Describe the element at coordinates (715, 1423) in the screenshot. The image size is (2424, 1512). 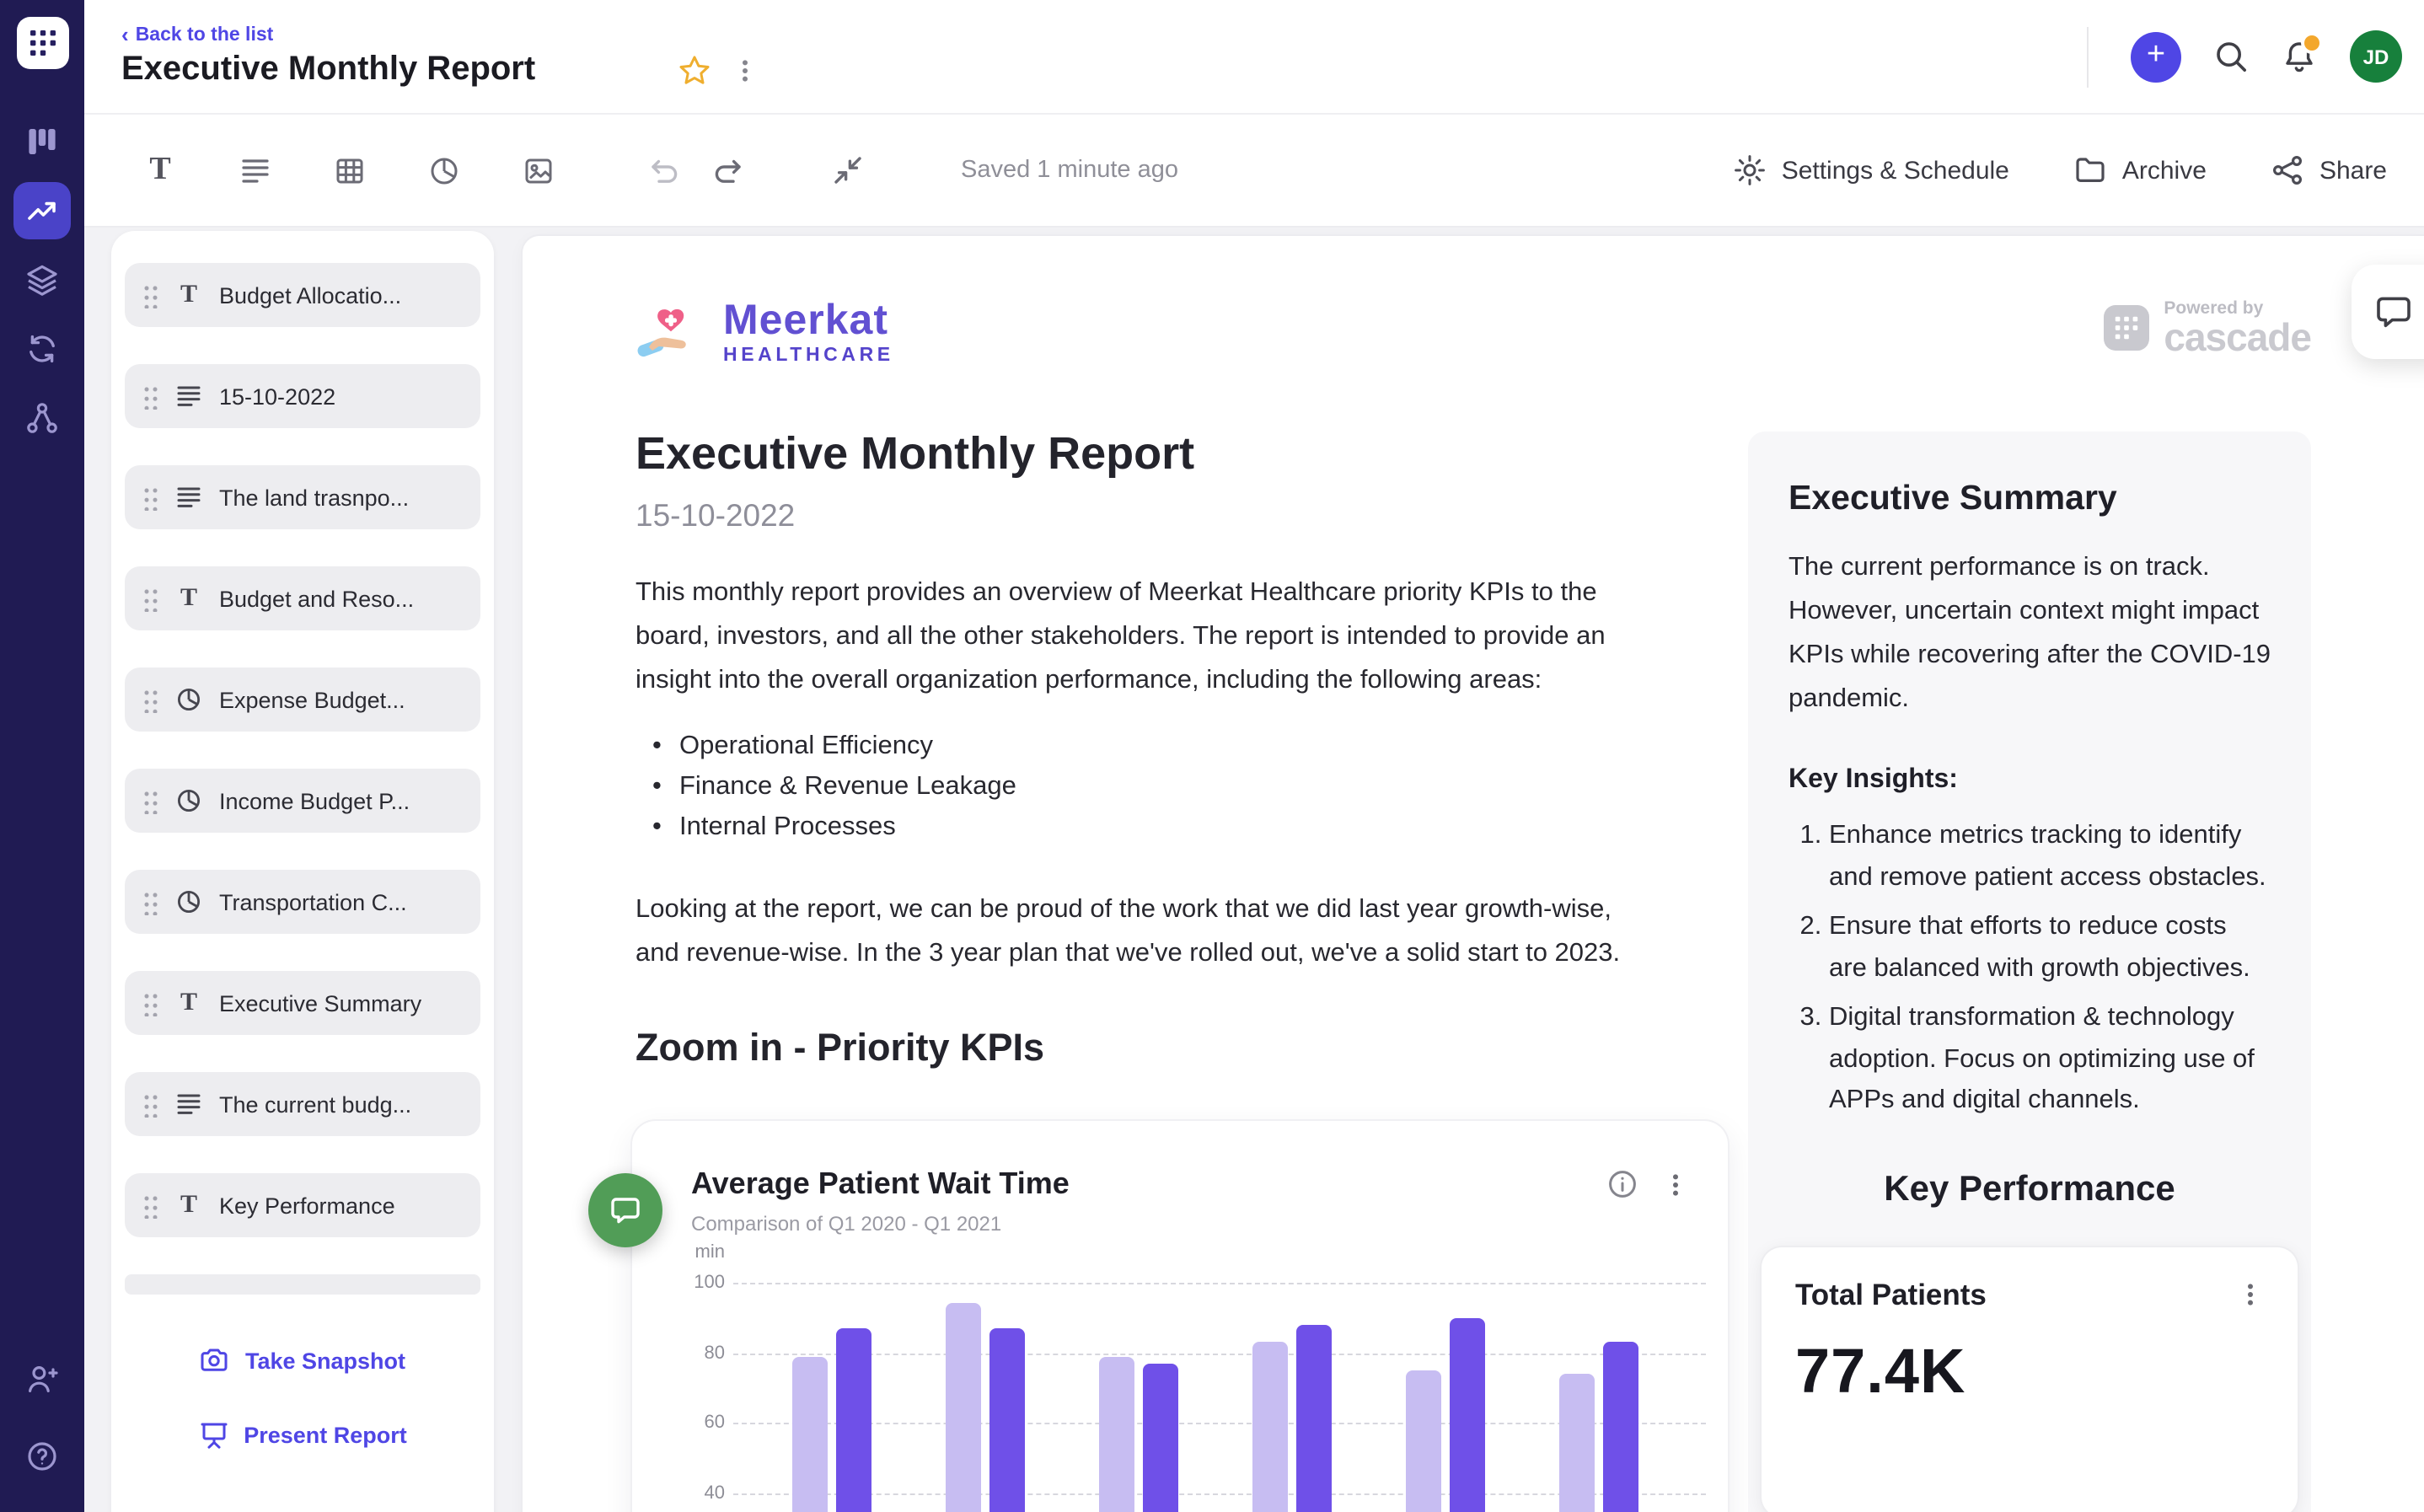
I see `y-axis-tick: 60` at that location.